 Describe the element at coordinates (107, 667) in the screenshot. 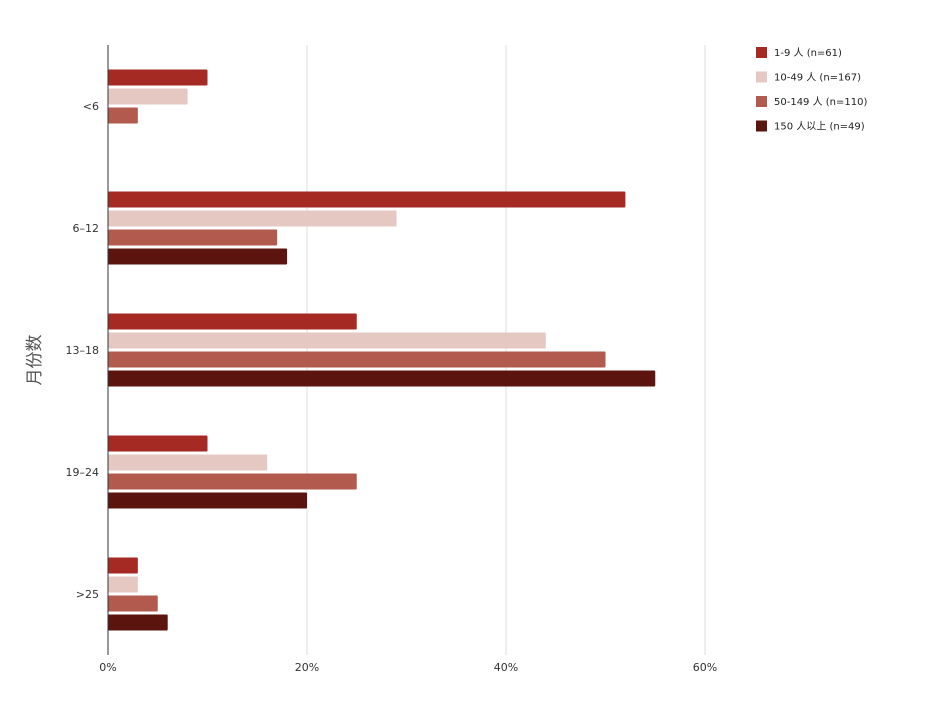

I see `x-tick-label: 0%` at that location.